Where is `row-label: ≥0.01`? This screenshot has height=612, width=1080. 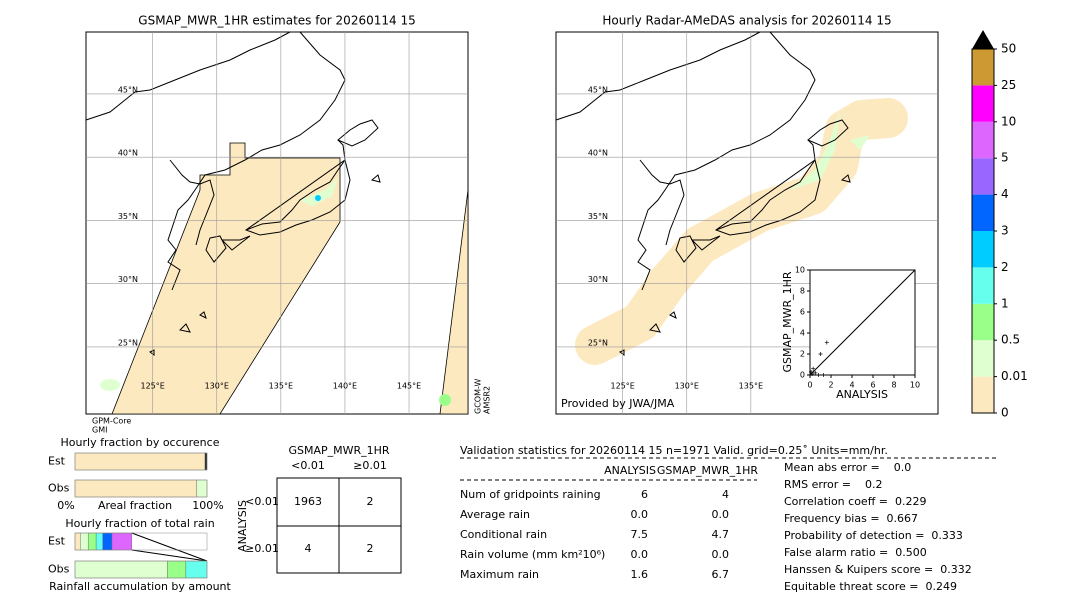
row-label: ≥0.01 is located at coordinates (262, 548).